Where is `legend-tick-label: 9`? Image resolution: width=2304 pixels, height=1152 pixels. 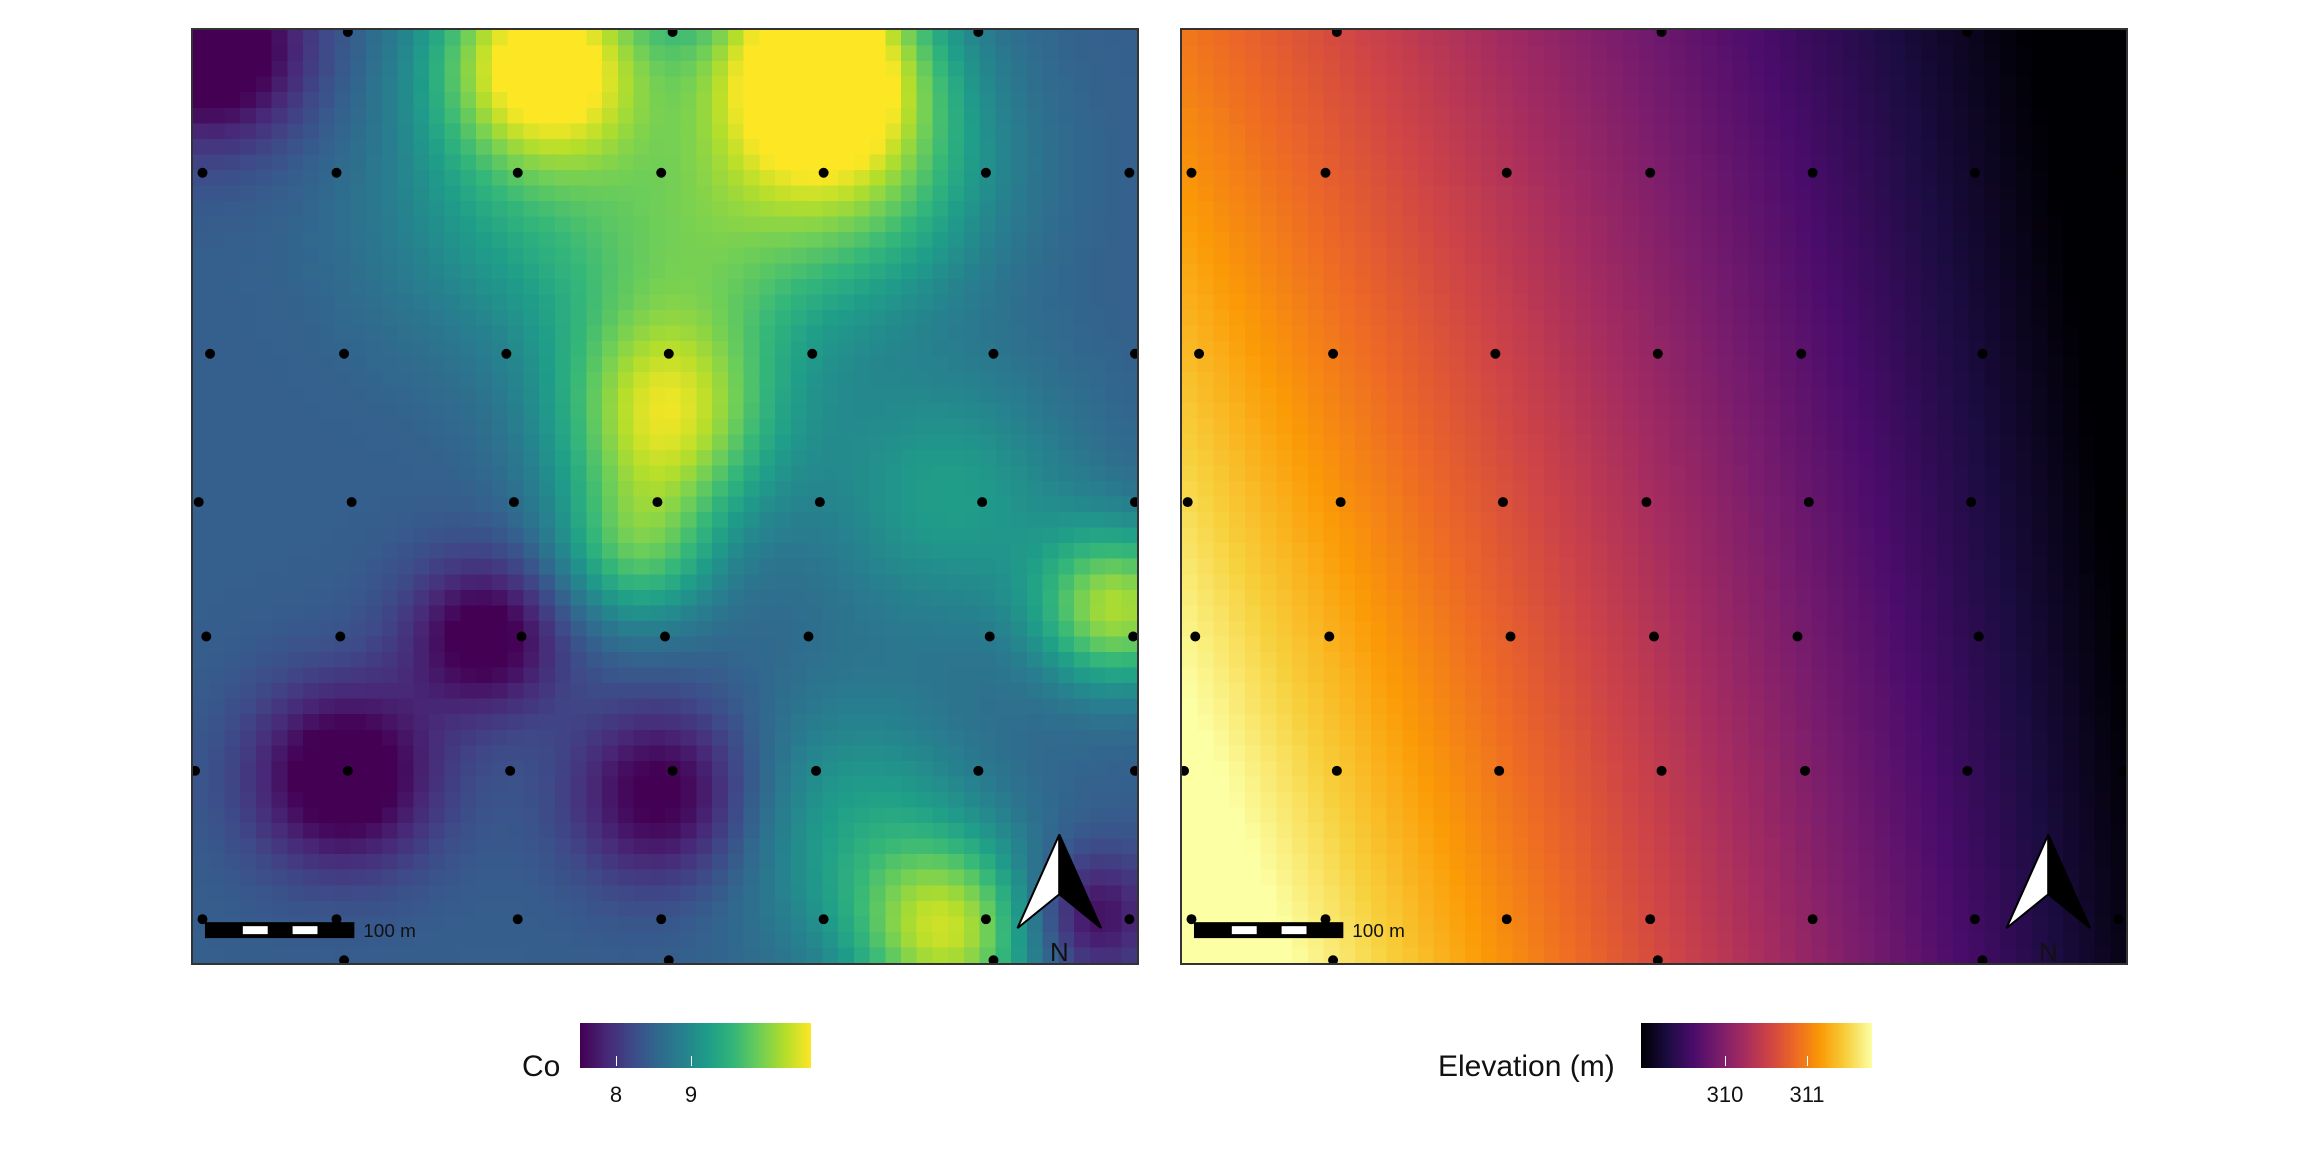 legend-tick-label: 9 is located at coordinates (691, 1094).